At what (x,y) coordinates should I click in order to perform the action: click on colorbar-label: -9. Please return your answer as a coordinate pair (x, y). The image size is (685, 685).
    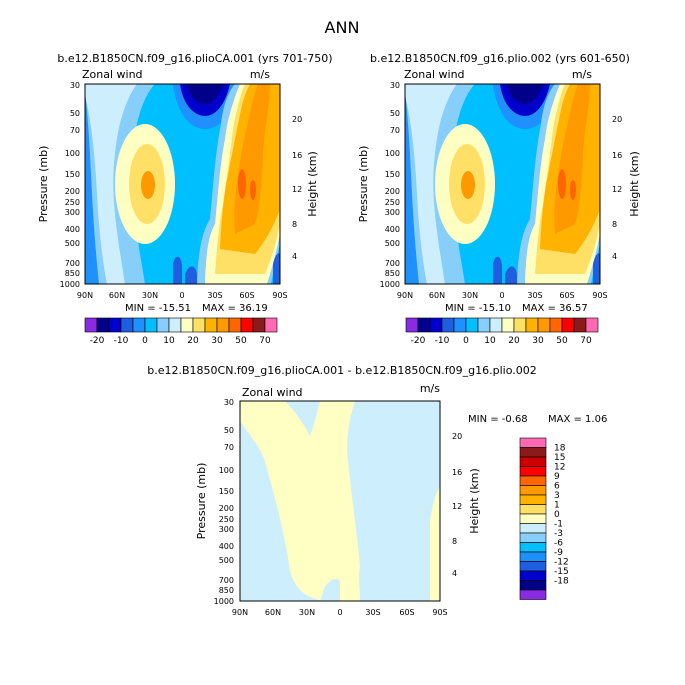
    Looking at the image, I should click on (558, 553).